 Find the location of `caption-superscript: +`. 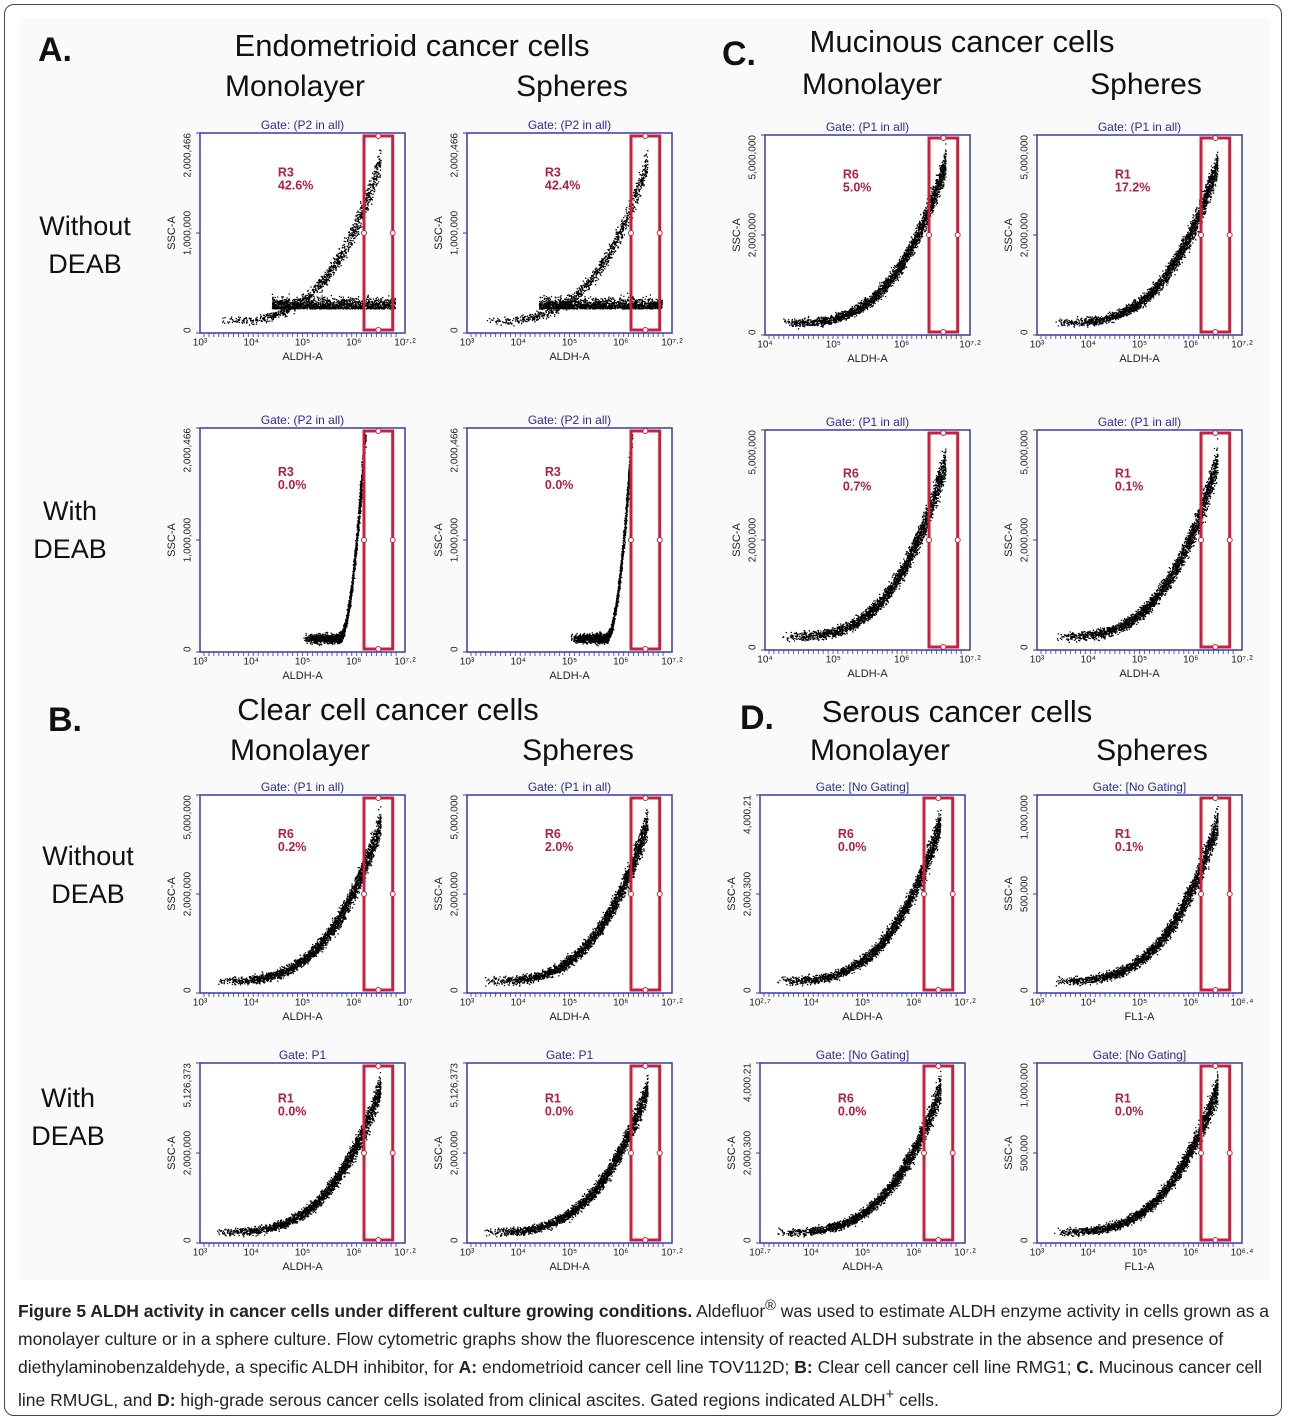

caption-superscript: + is located at coordinates (890, 1394).